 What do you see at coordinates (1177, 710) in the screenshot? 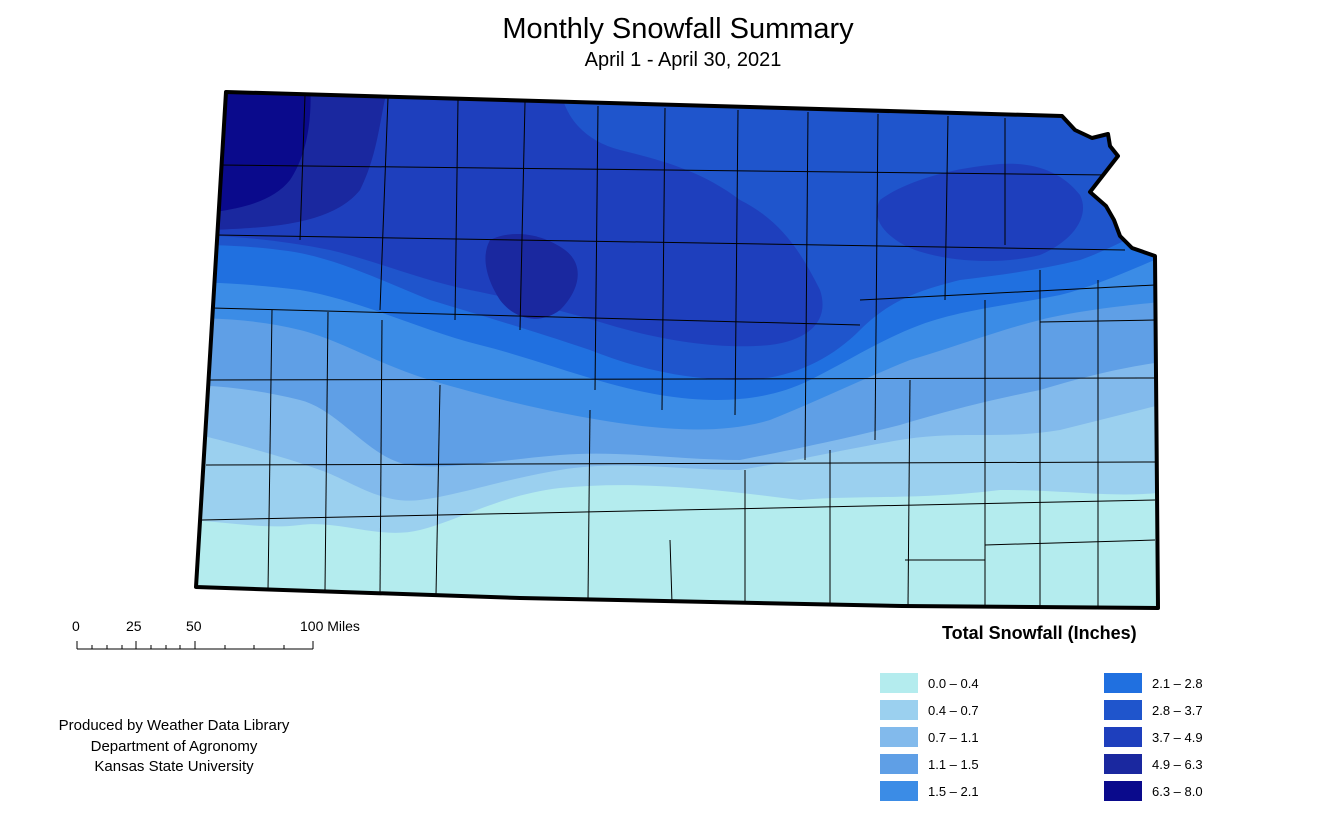
I see `legend-label: 2.8 – 3.7` at bounding box center [1177, 710].